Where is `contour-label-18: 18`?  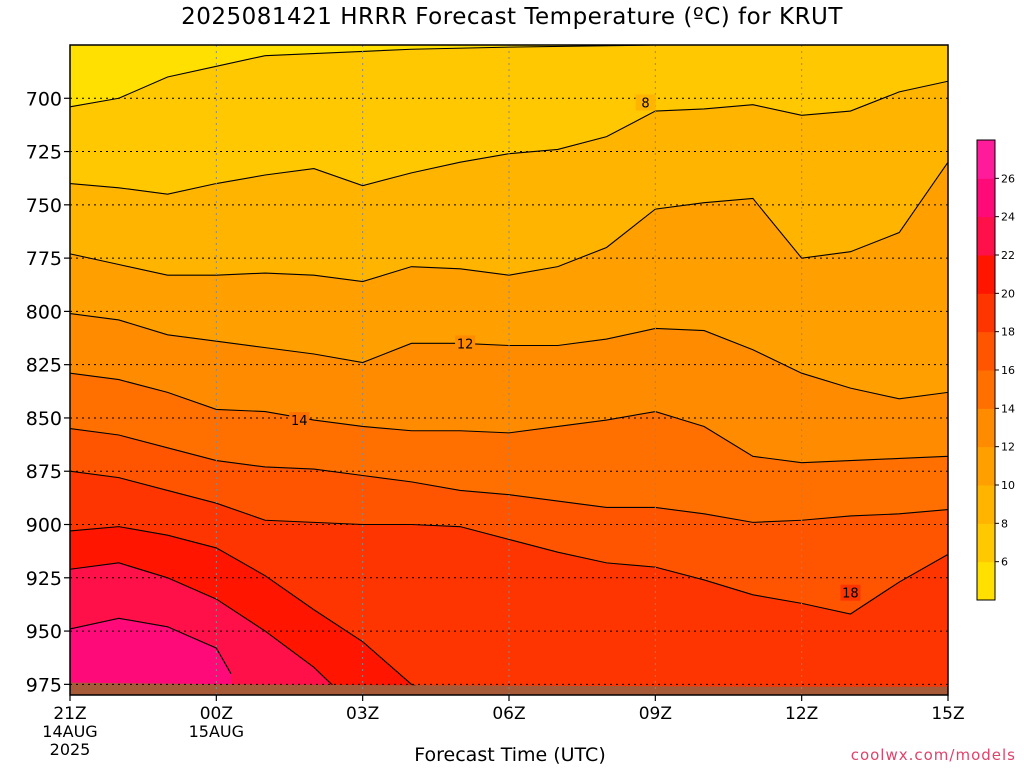 contour-label-18: 18 is located at coordinates (850, 594).